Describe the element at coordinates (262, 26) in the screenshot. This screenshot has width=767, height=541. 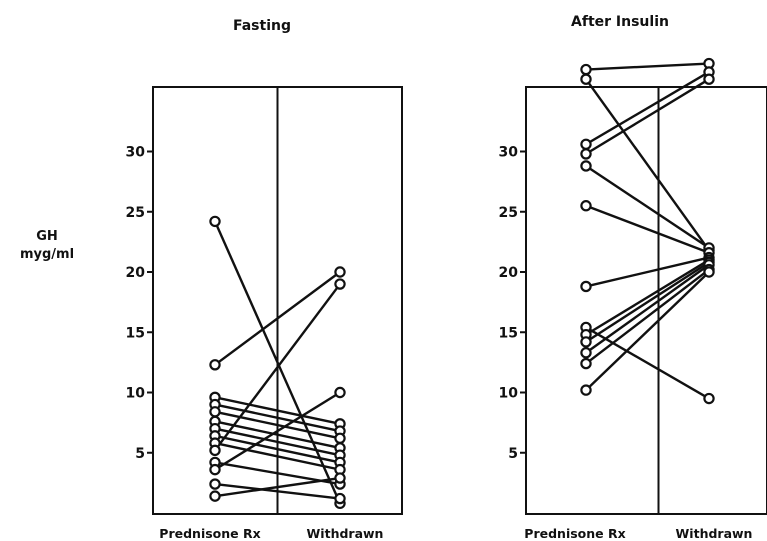
I see `panel-title: Fasting` at that location.